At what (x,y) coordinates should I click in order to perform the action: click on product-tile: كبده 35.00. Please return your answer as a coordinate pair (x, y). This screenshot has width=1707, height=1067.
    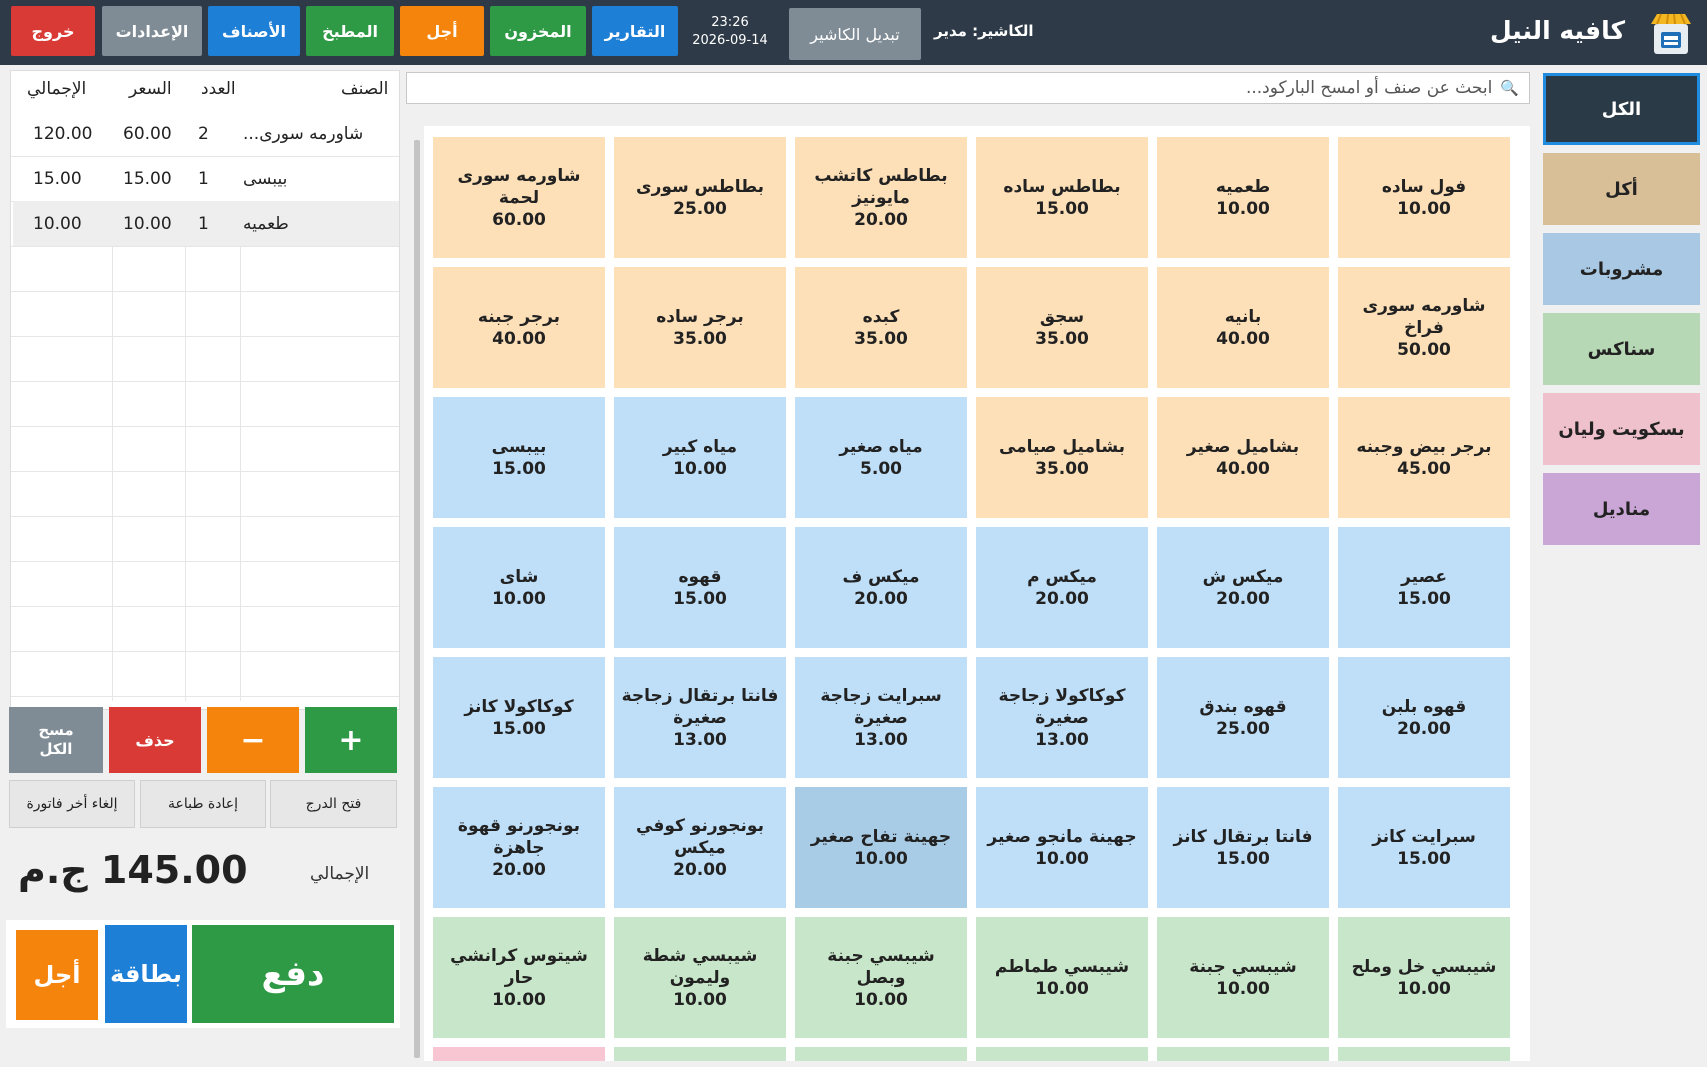
    Looking at the image, I should click on (881, 327).